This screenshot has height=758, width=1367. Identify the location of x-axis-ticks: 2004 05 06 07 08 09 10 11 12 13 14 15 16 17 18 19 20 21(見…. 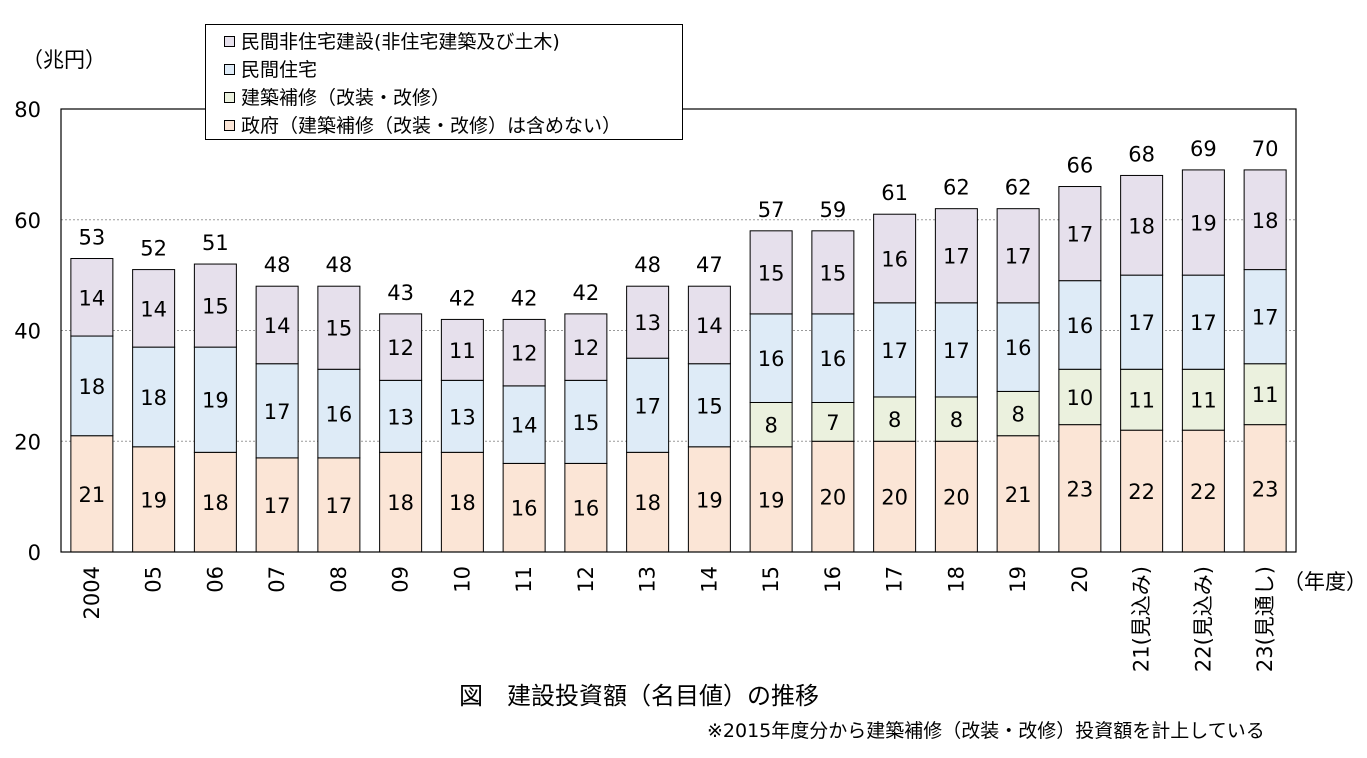
(678, 619).